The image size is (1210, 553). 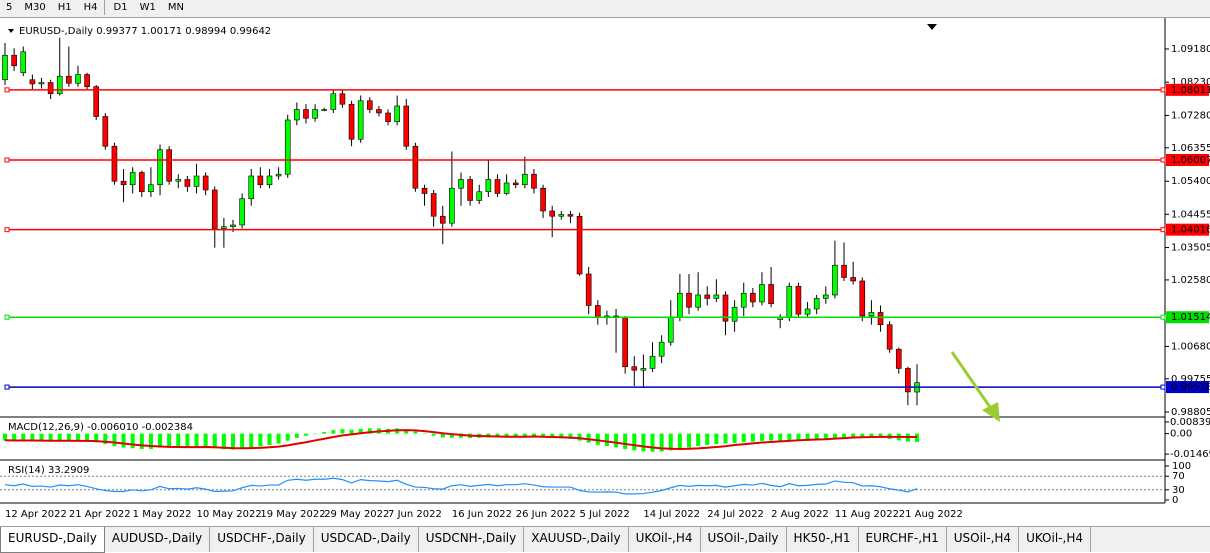 What do you see at coordinates (147, 7) in the screenshot?
I see `timeframe-button: W1` at bounding box center [147, 7].